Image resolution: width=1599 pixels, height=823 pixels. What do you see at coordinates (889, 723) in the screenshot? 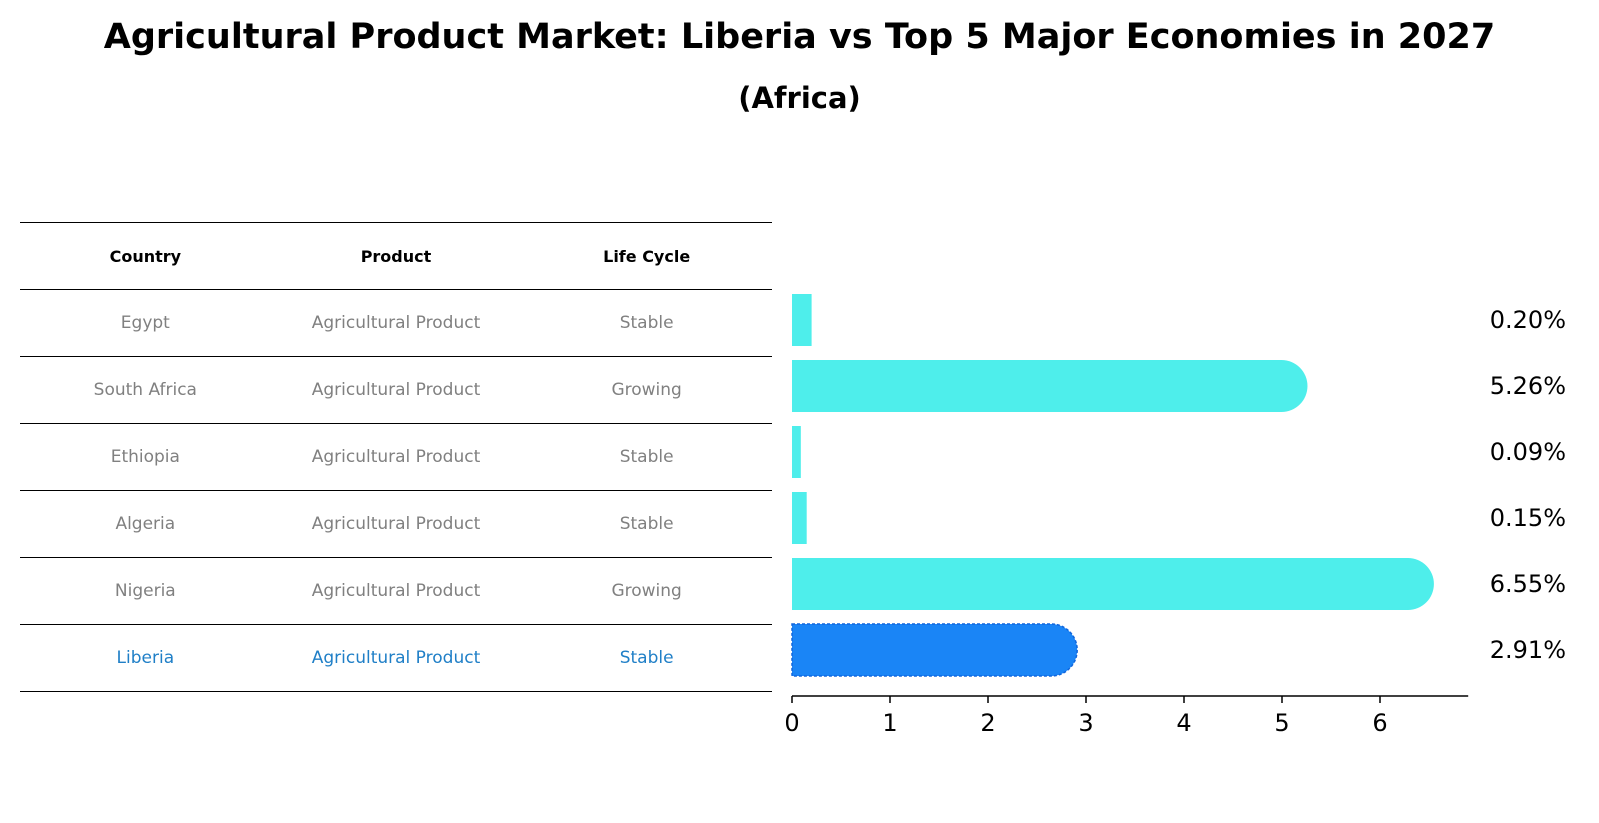
I see `x-tick-label: 1` at bounding box center [889, 723].